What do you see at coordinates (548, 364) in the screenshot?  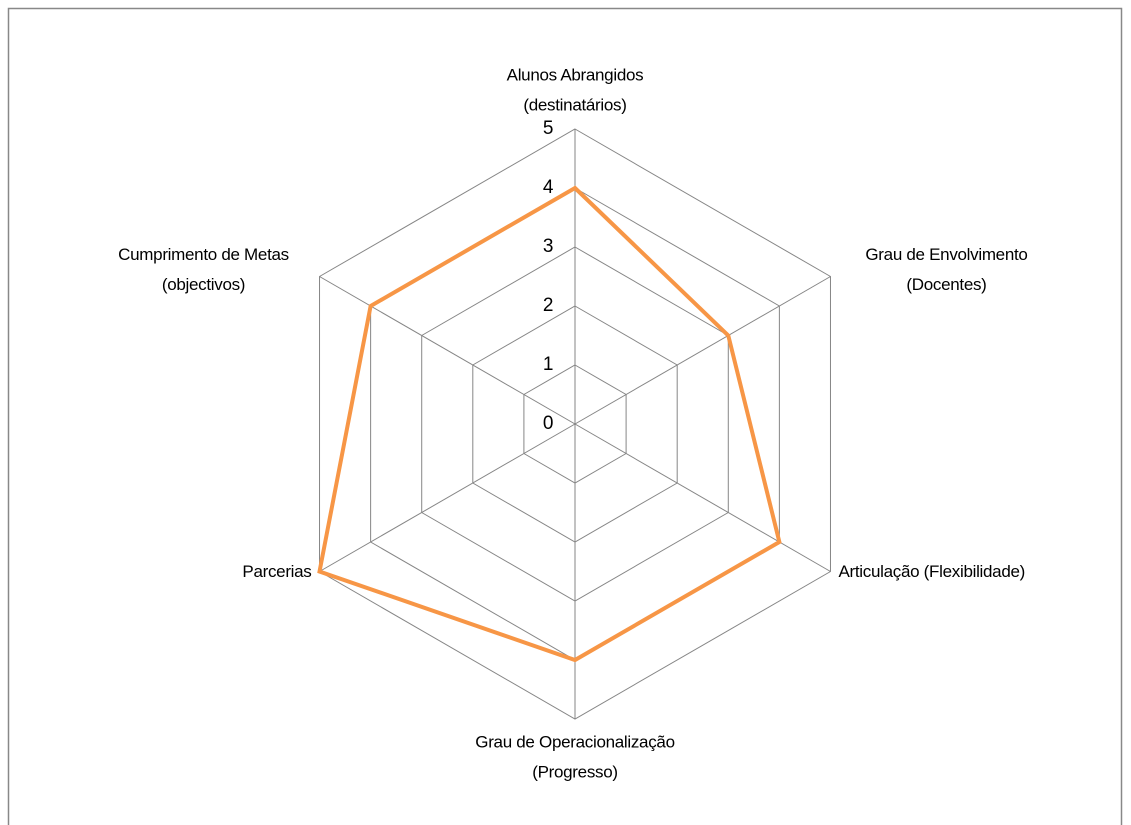 I see `r-tick-label: 1` at bounding box center [548, 364].